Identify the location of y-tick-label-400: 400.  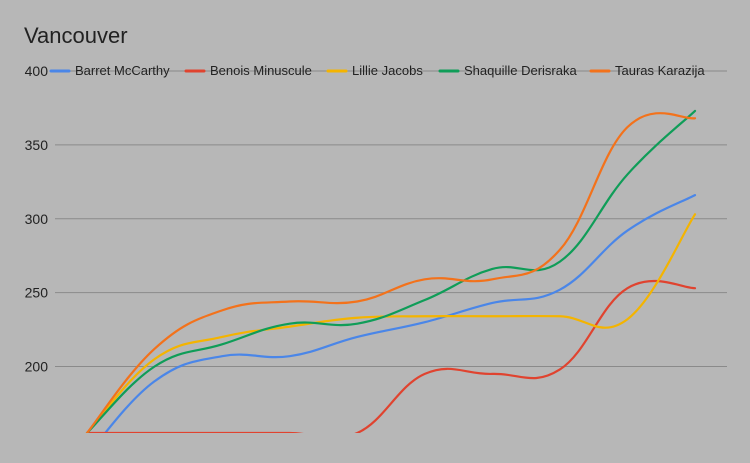
(37, 71).